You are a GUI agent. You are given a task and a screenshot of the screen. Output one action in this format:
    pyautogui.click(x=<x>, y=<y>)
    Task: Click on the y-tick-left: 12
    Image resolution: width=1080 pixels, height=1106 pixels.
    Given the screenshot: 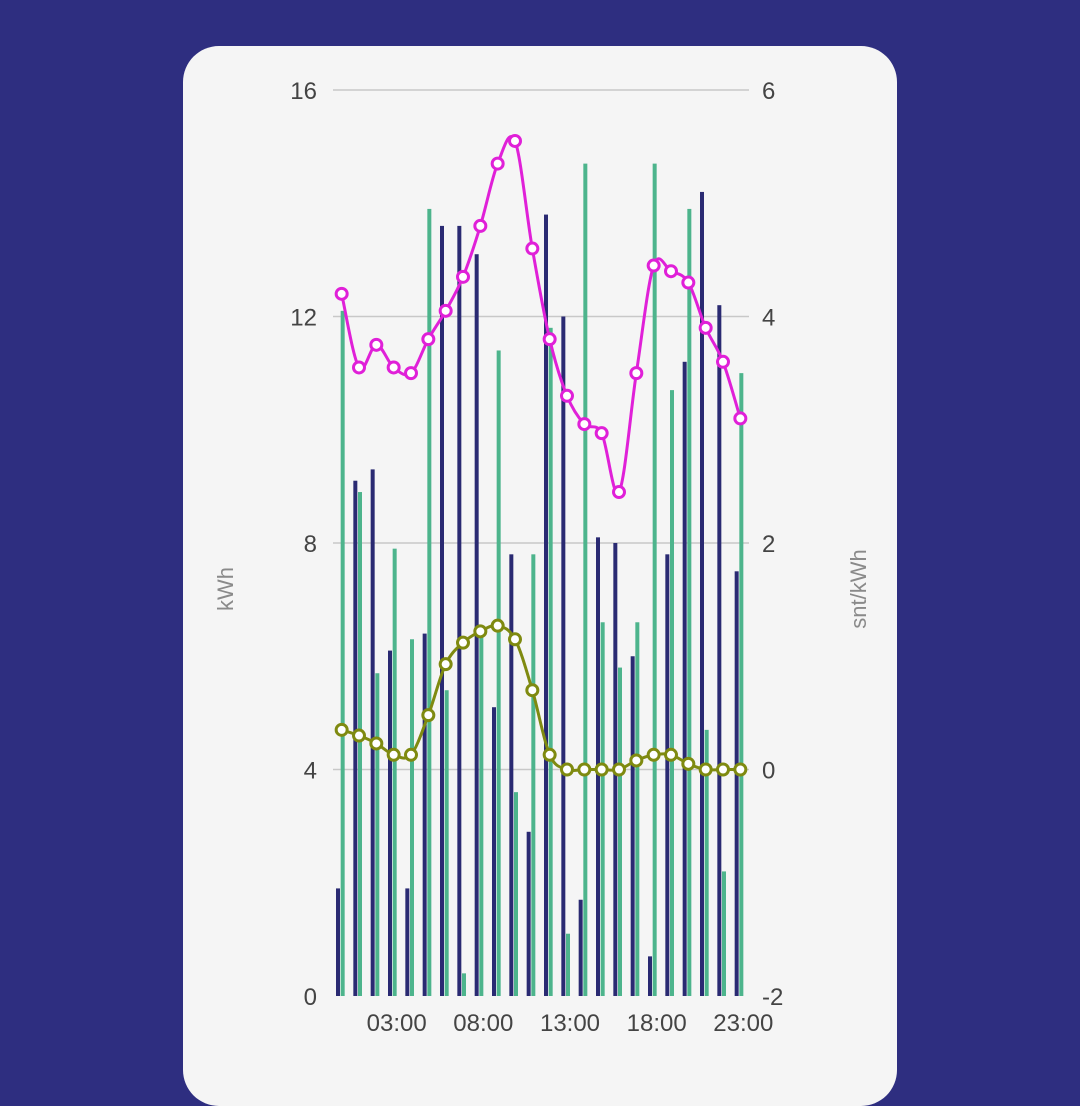 What is the action you would take?
    pyautogui.click(x=303, y=318)
    